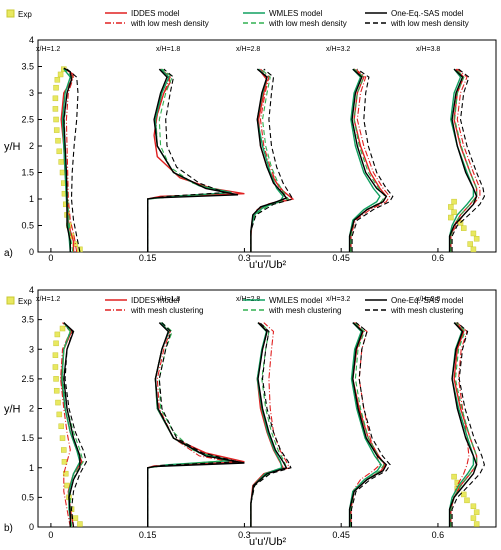  Describe the element at coordinates (50, 258) in the screenshot. I see `x-tick-label: 0` at that location.